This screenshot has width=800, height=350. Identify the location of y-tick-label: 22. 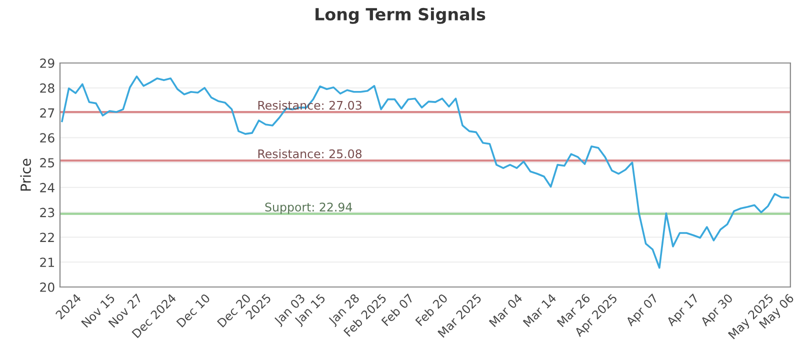
(47, 237).